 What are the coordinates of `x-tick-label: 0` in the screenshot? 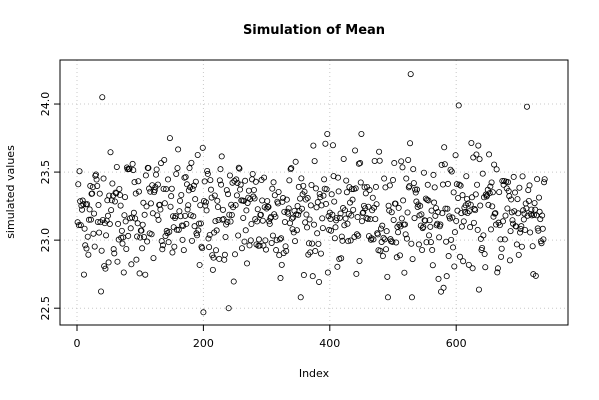 It's located at (77, 343).